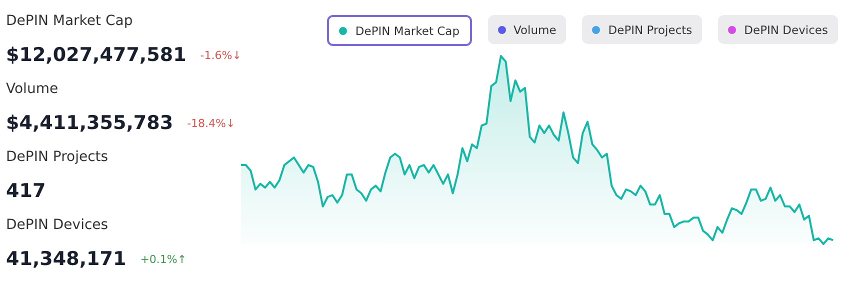  I want to click on text: +0.1%↑, so click(163, 259).